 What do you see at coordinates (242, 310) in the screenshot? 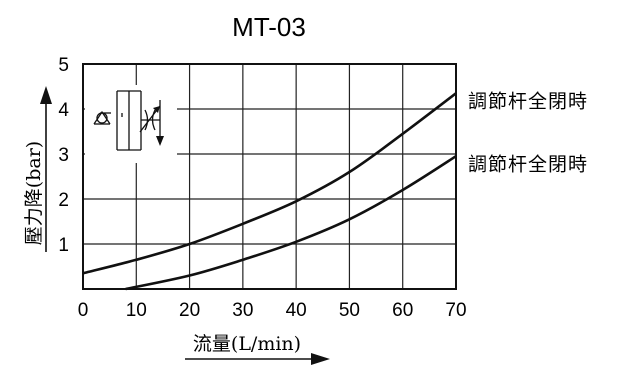
I see `x-tick-label: 30` at bounding box center [242, 310].